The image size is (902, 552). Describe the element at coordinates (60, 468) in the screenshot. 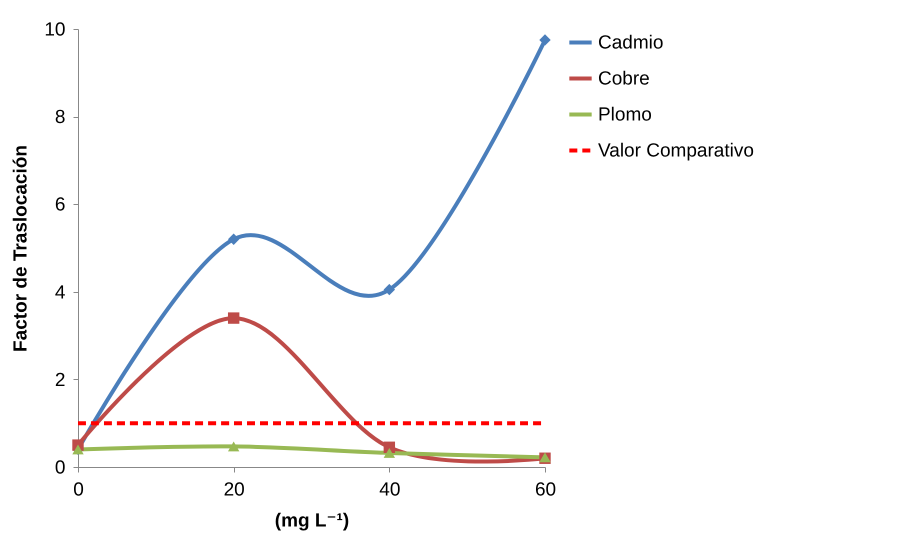

I see `y-tick-label: 0` at that location.